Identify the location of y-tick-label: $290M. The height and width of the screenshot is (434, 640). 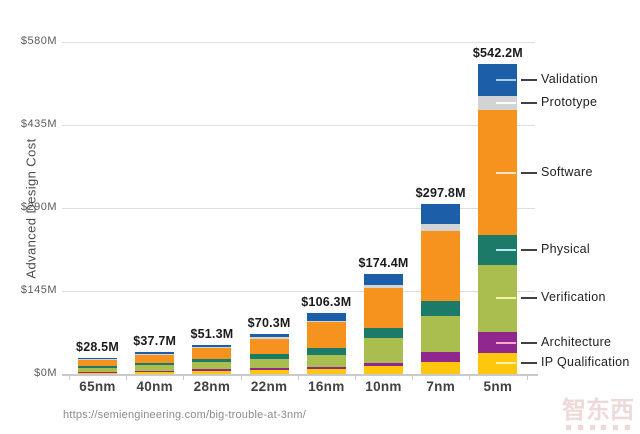
(38, 207).